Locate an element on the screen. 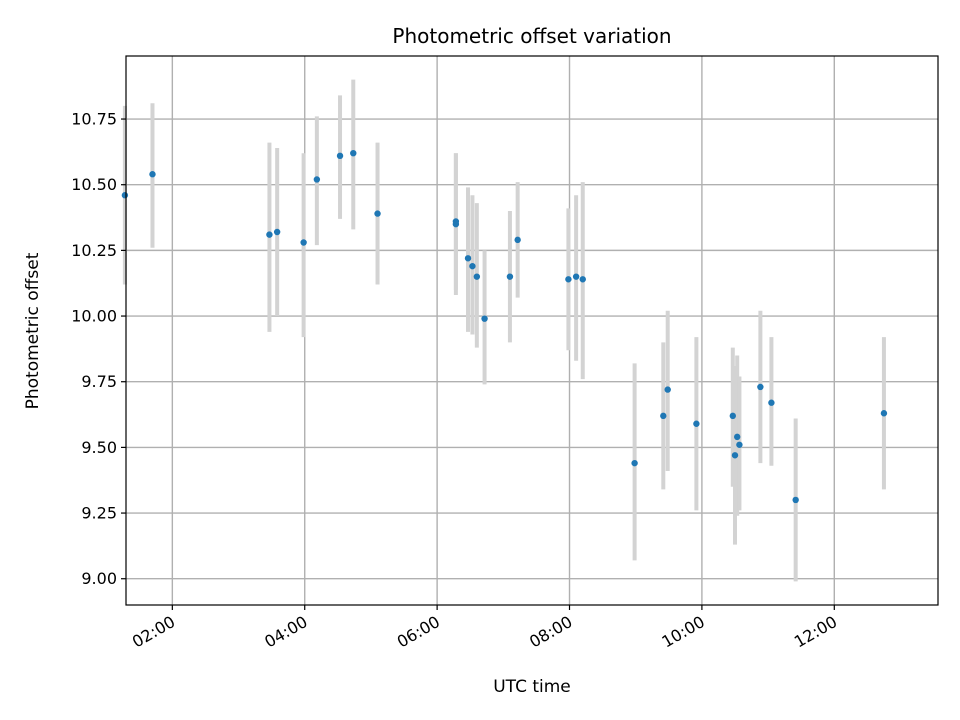 The height and width of the screenshot is (720, 960). x-tick-label: 04:00 is located at coordinates (285, 632).